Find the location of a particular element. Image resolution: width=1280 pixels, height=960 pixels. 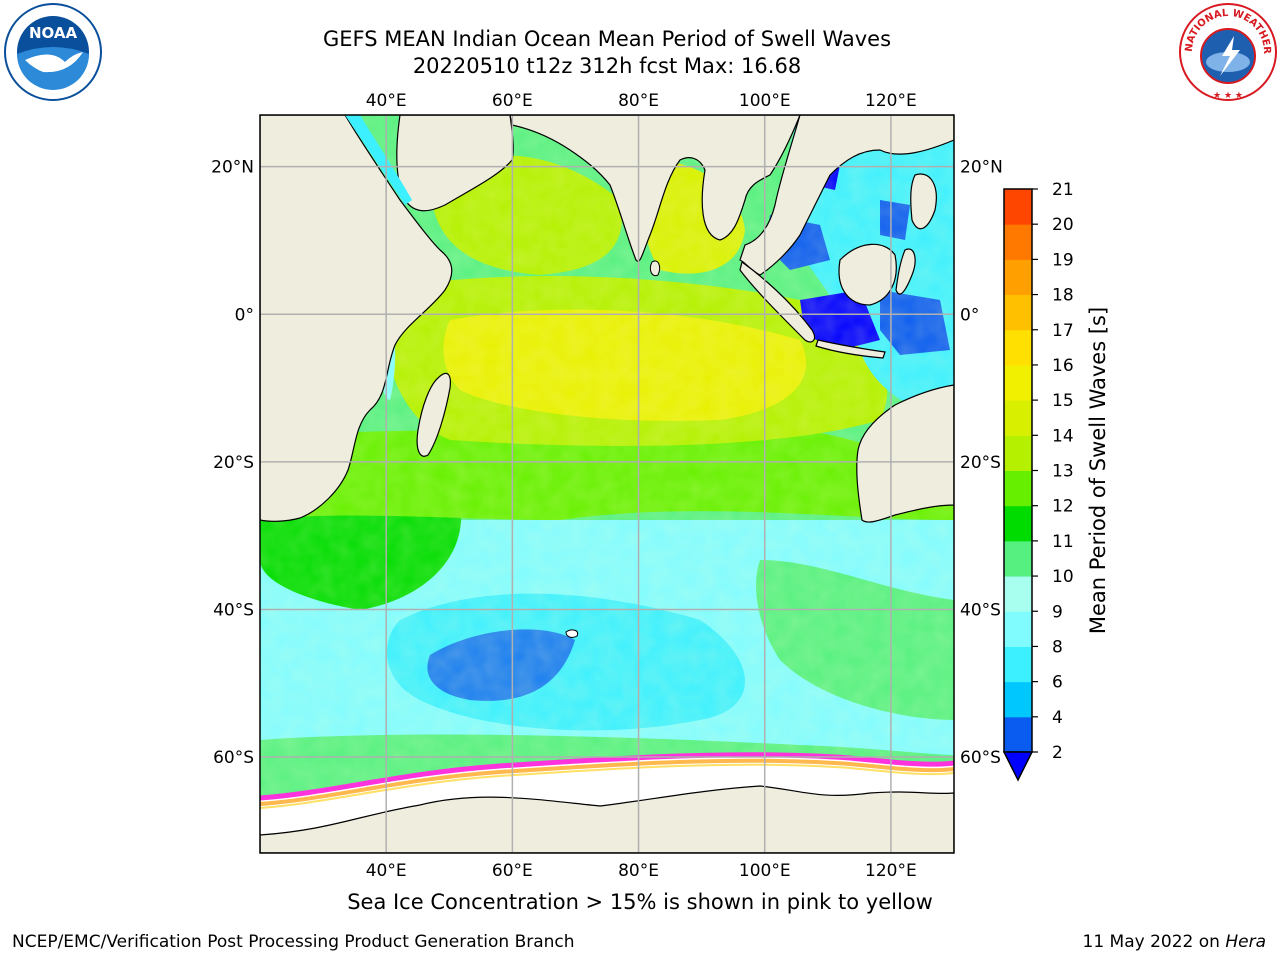

colorbar-tick-label: 10 is located at coordinates (1063, 577).